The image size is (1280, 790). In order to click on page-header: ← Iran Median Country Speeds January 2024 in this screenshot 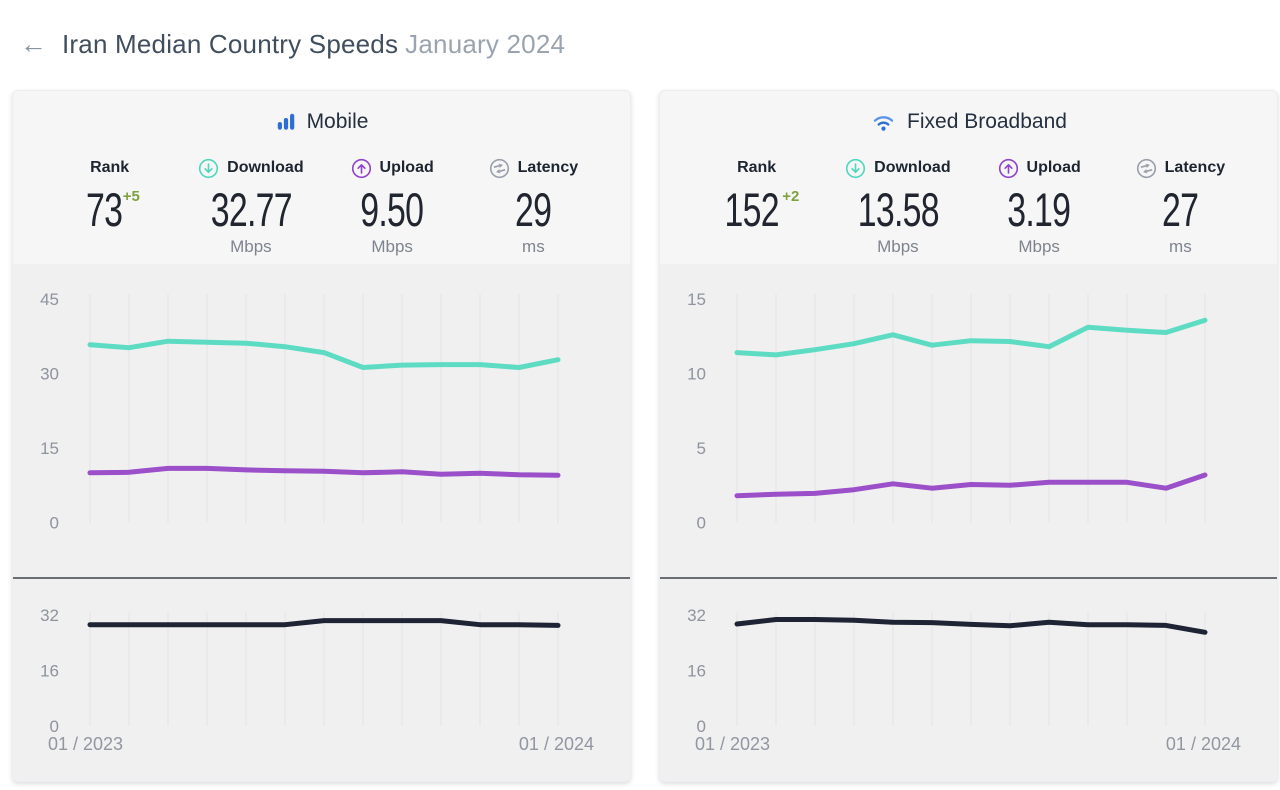, I will do `click(640, 31)`.